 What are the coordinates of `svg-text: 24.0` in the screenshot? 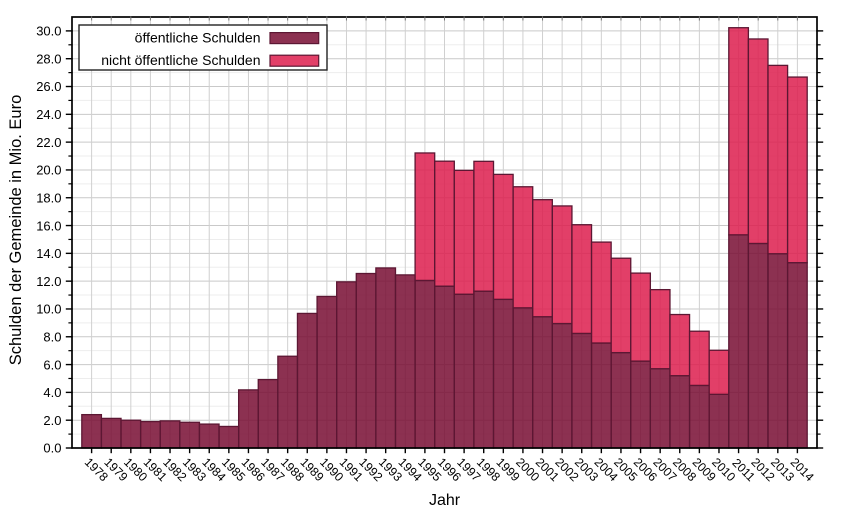 It's located at (48, 114).